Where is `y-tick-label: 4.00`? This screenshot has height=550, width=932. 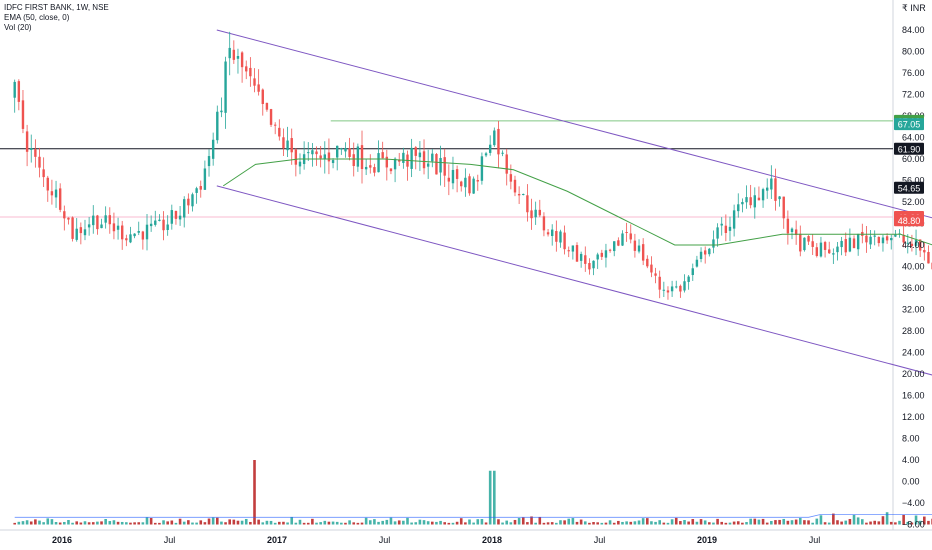
y-tick-label: 4.00 is located at coordinates (911, 460).